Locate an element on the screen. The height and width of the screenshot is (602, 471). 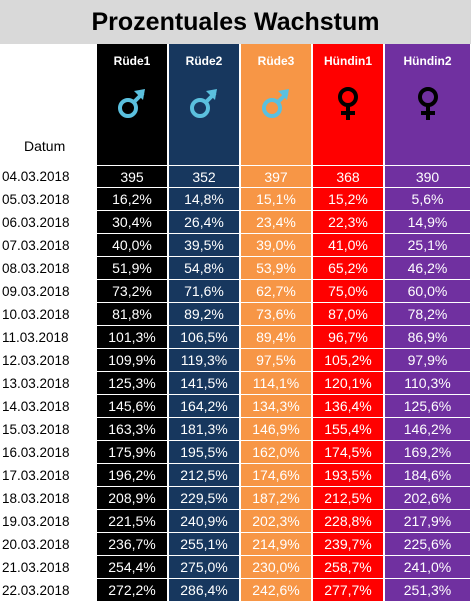
value-cell: 229,5% is located at coordinates (204, 498).